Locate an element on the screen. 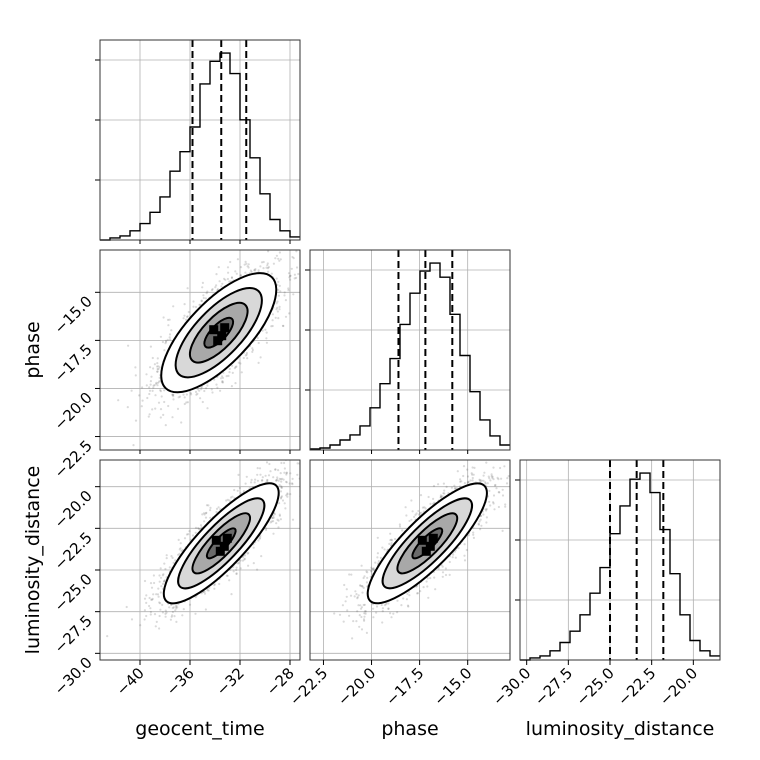 The height and width of the screenshot is (760, 760). y-tick-label: −22.5 is located at coordinates (73, 459).